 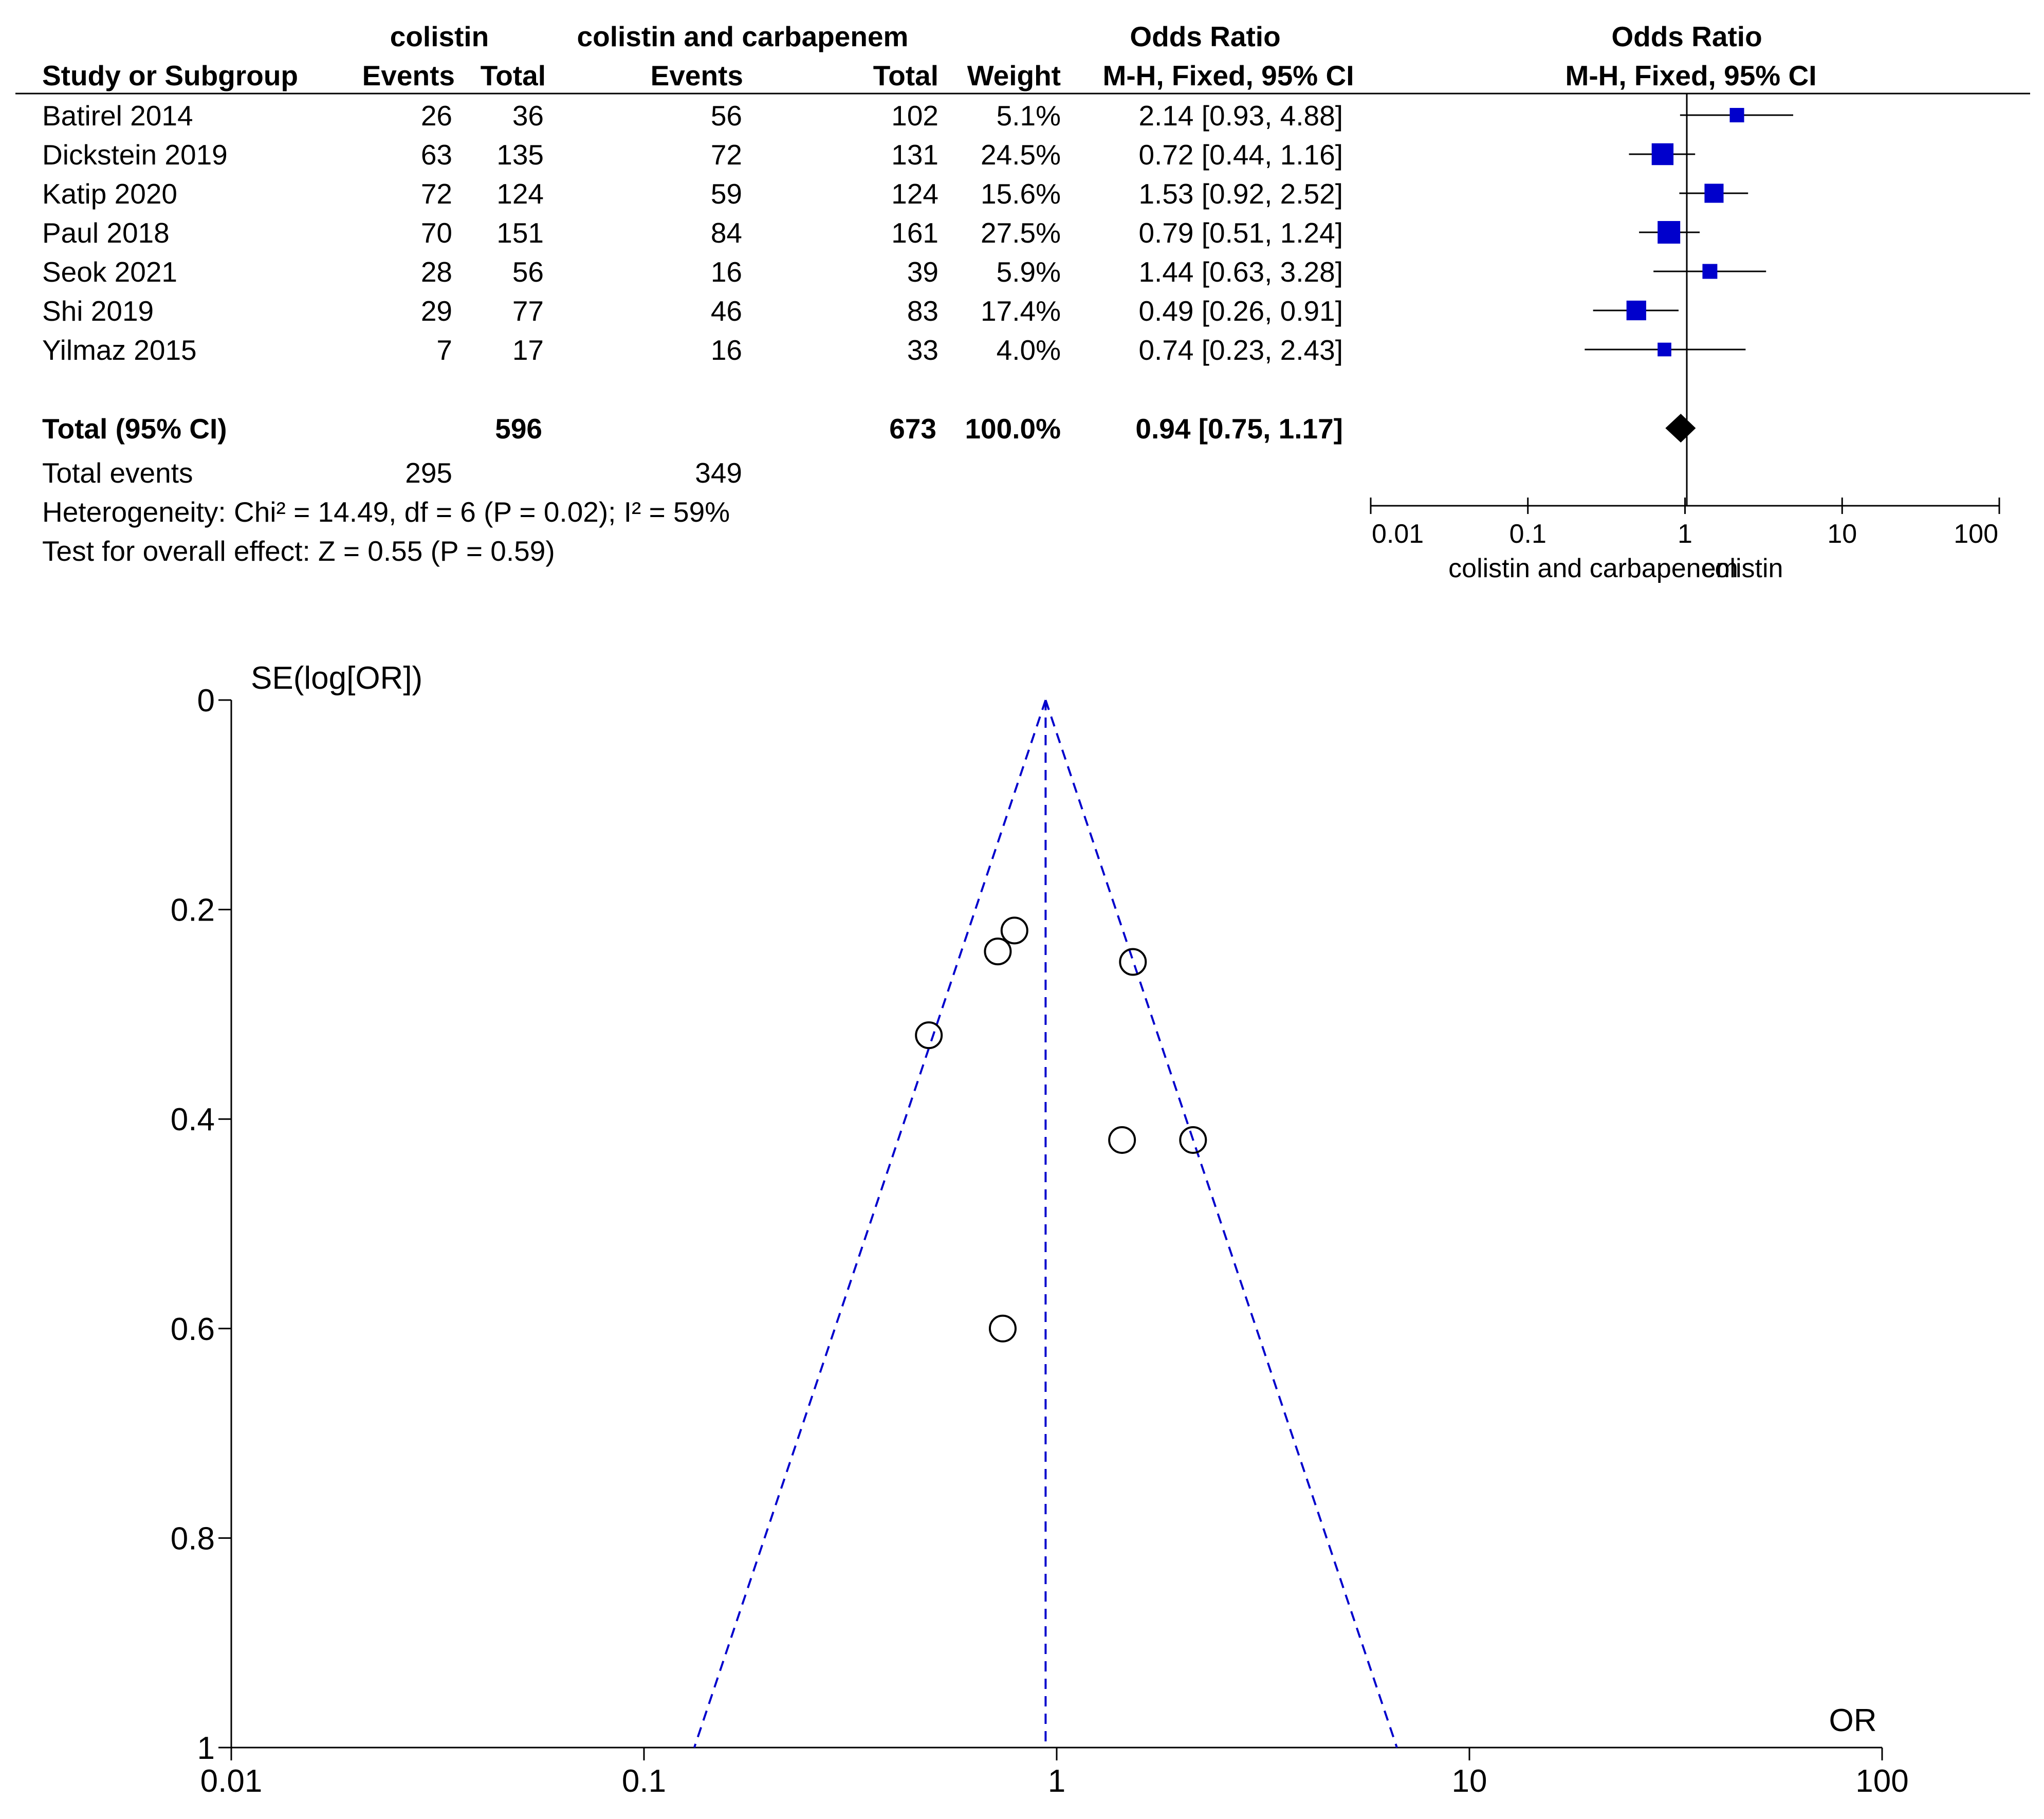 I want to click on study-name: Dickstein 2019, so click(x=135, y=155).